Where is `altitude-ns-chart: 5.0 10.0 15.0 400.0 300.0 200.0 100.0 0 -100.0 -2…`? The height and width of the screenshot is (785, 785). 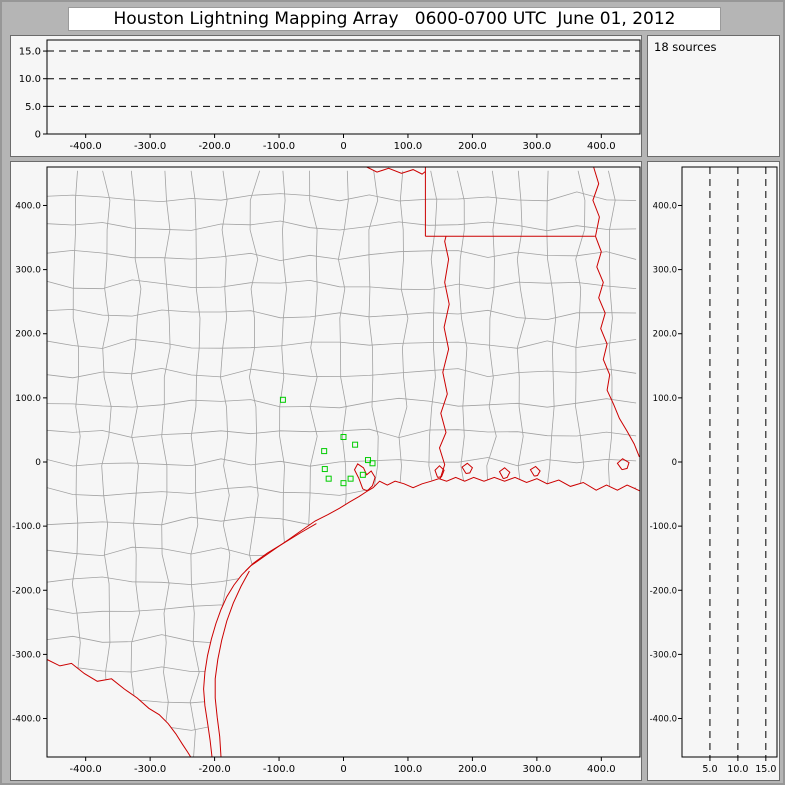
altitude-ns-chart: 5.0 10.0 15.0 400.0 300.0 200.0 100.0 0 -100.0 -2… is located at coordinates (714, 470).